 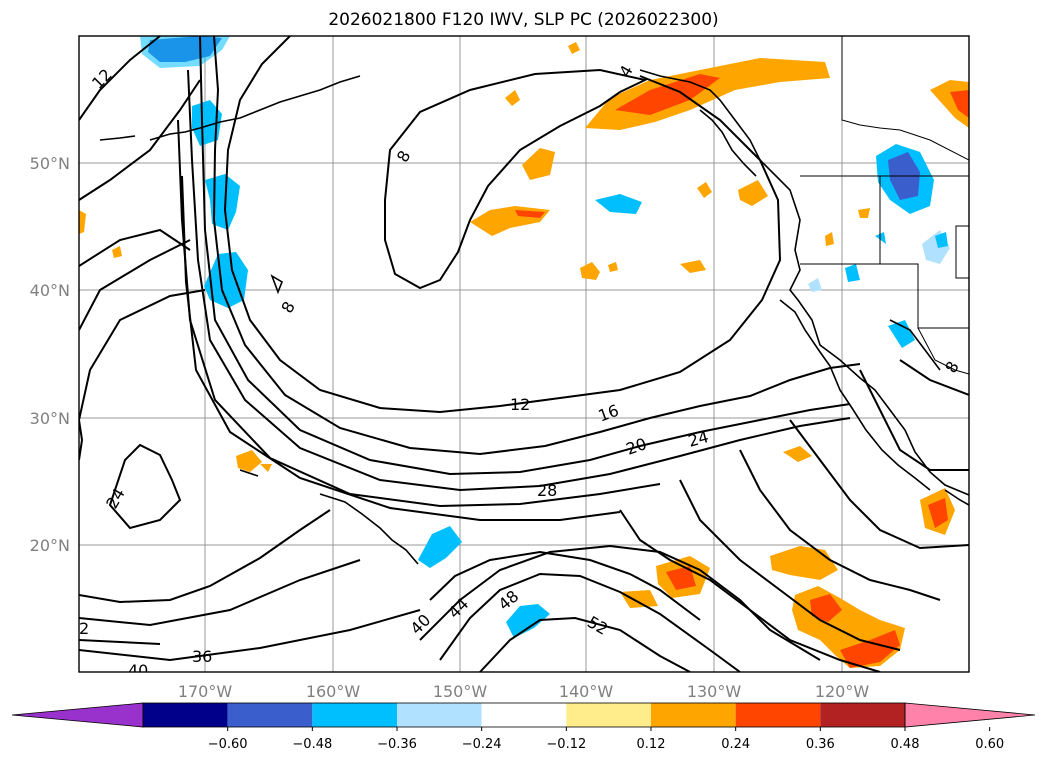 What do you see at coordinates (77, 715) in the screenshot?
I see `colorbar-extend-min` at bounding box center [77, 715].